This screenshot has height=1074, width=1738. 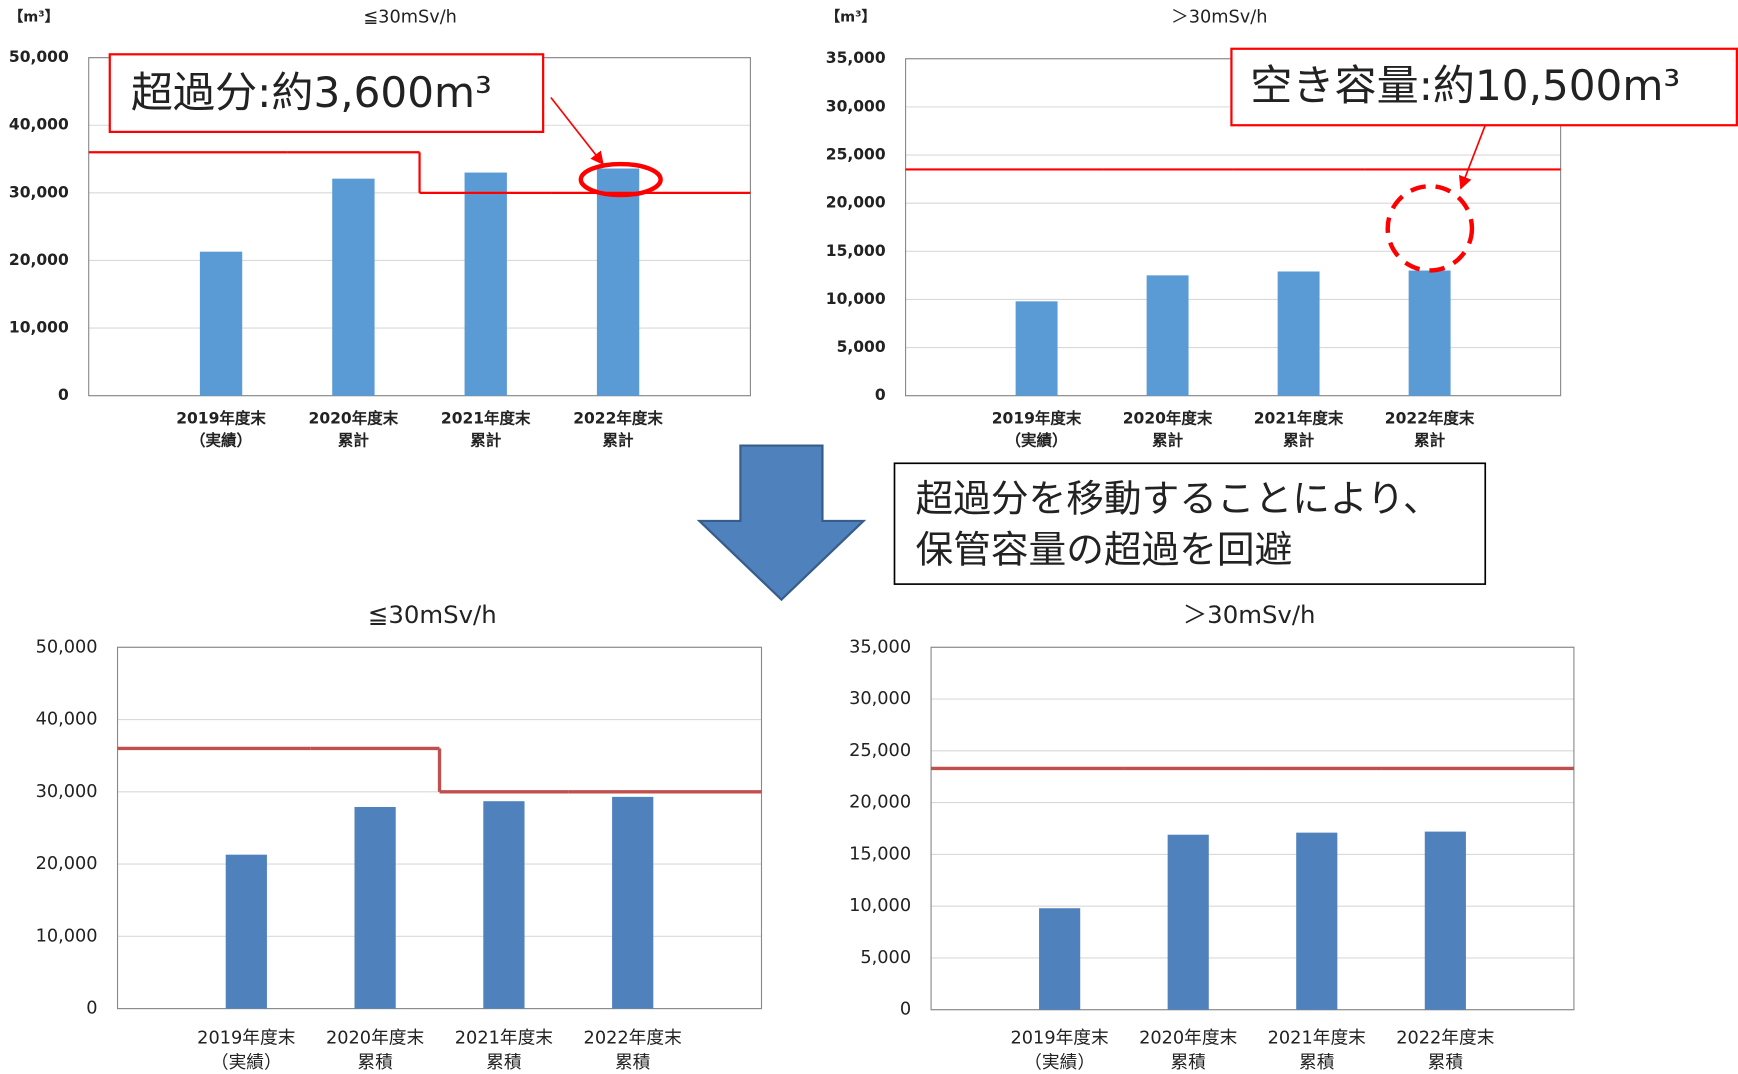 What do you see at coordinates (620, 179) in the screenshot?
I see `highlight-ellipse` at bounding box center [620, 179].